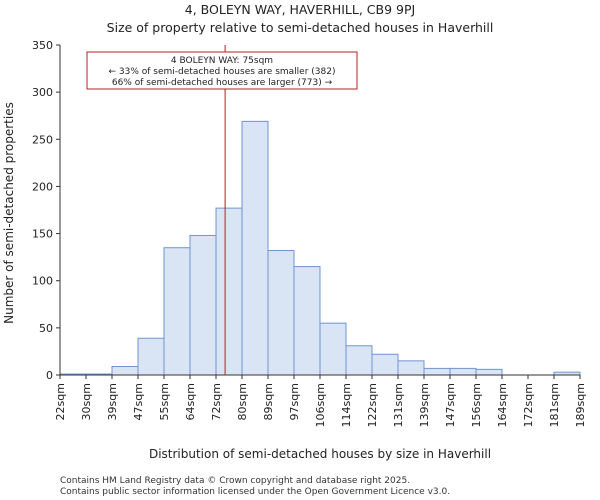  I want to click on x-tick-label: 64sqm, so click(190, 401).